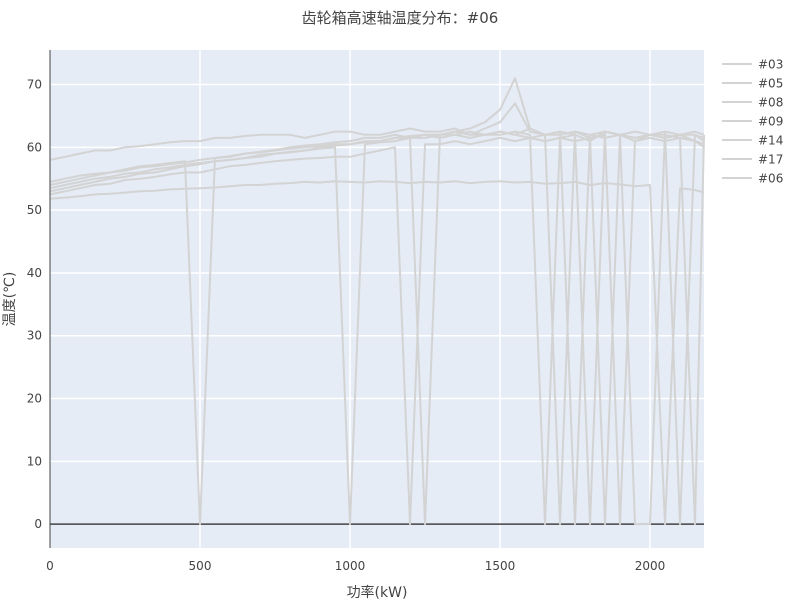 This screenshot has height=604, width=800. I want to click on legend-label: #06, so click(770, 179).